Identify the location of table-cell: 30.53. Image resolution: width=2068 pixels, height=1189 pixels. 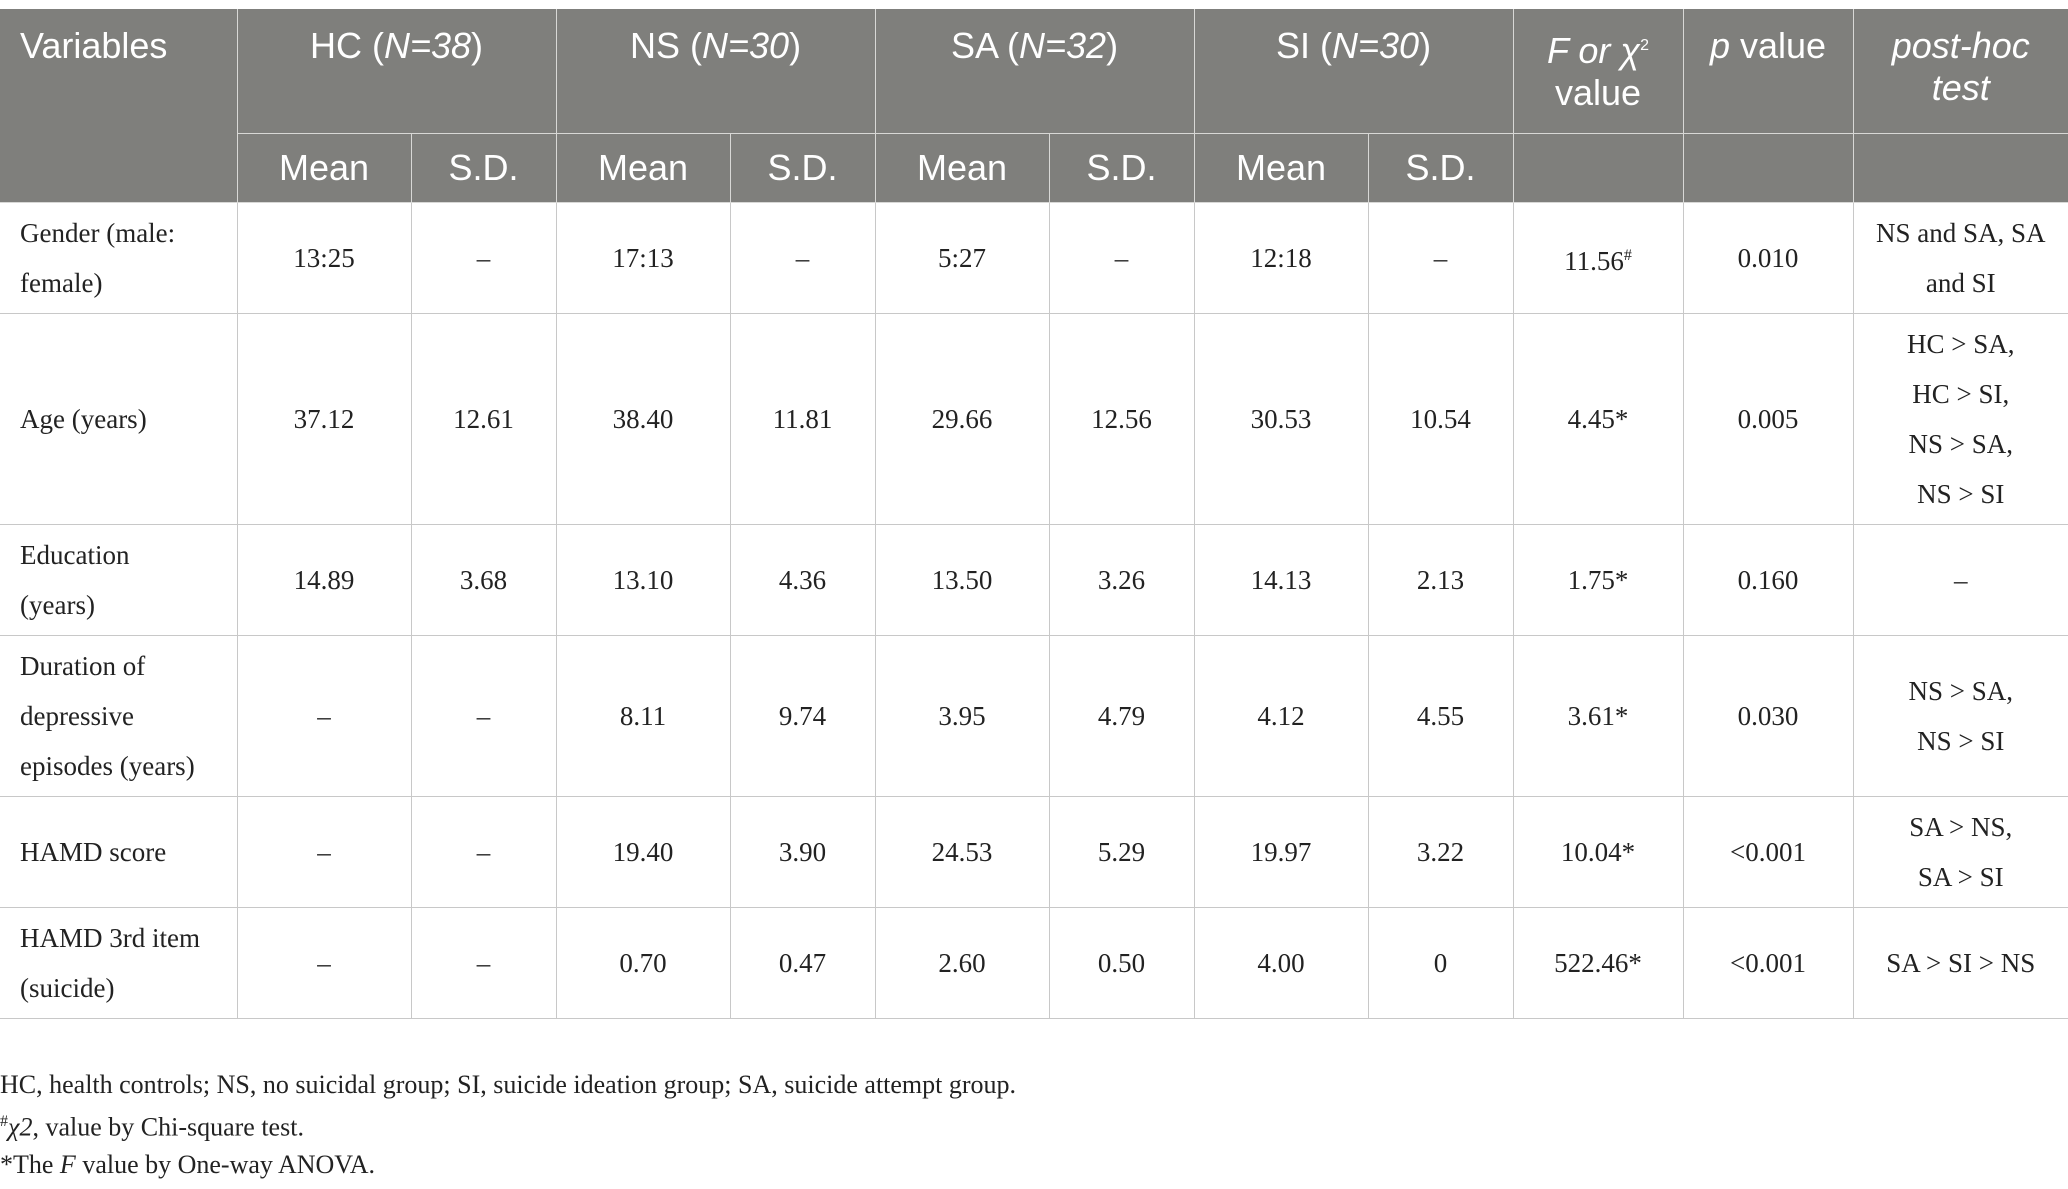
(1281, 419).